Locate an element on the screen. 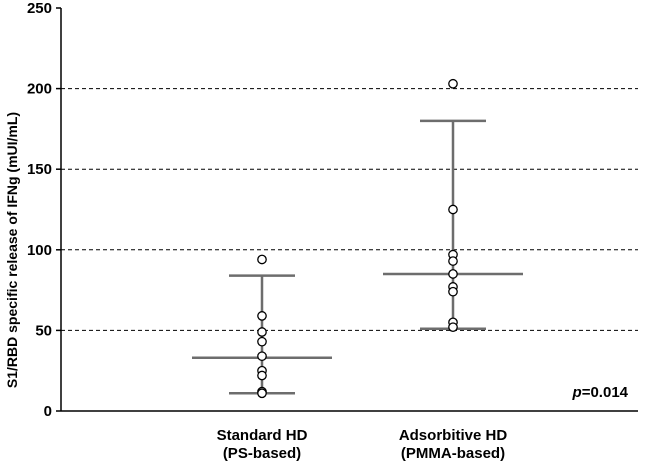 This screenshot has width=645, height=464. p-value-symbol: p is located at coordinates (577, 392).